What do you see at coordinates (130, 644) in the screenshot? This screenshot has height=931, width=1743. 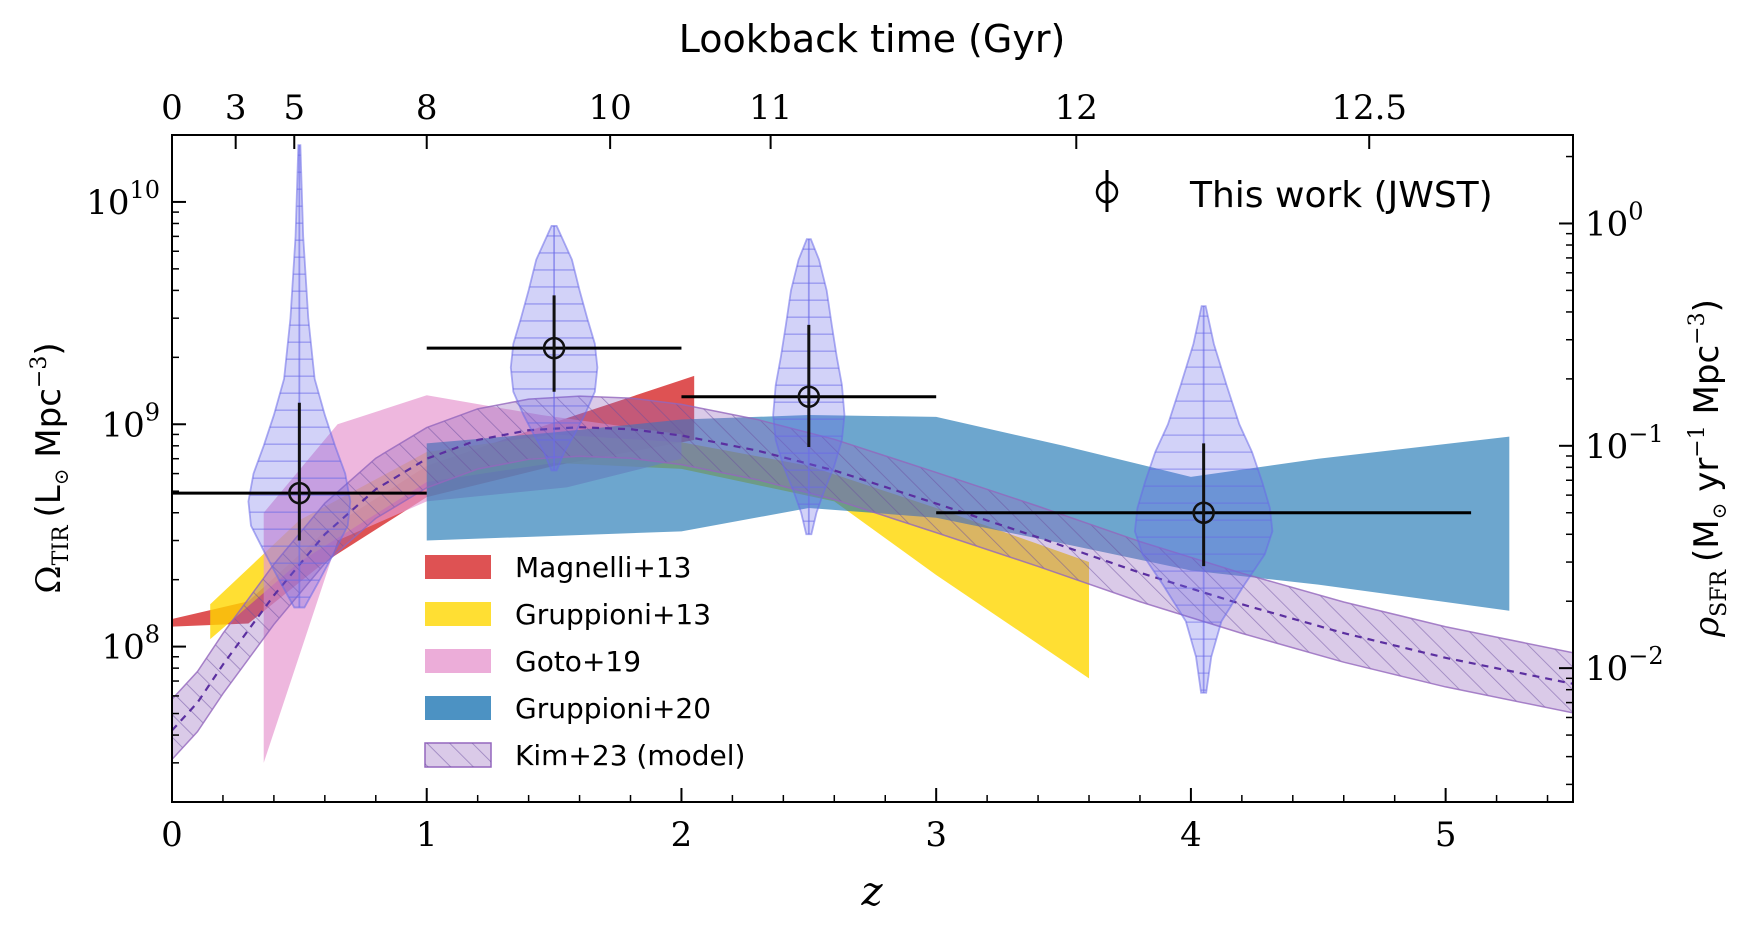 I see `left-tick-label: 10⁸` at bounding box center [130, 644].